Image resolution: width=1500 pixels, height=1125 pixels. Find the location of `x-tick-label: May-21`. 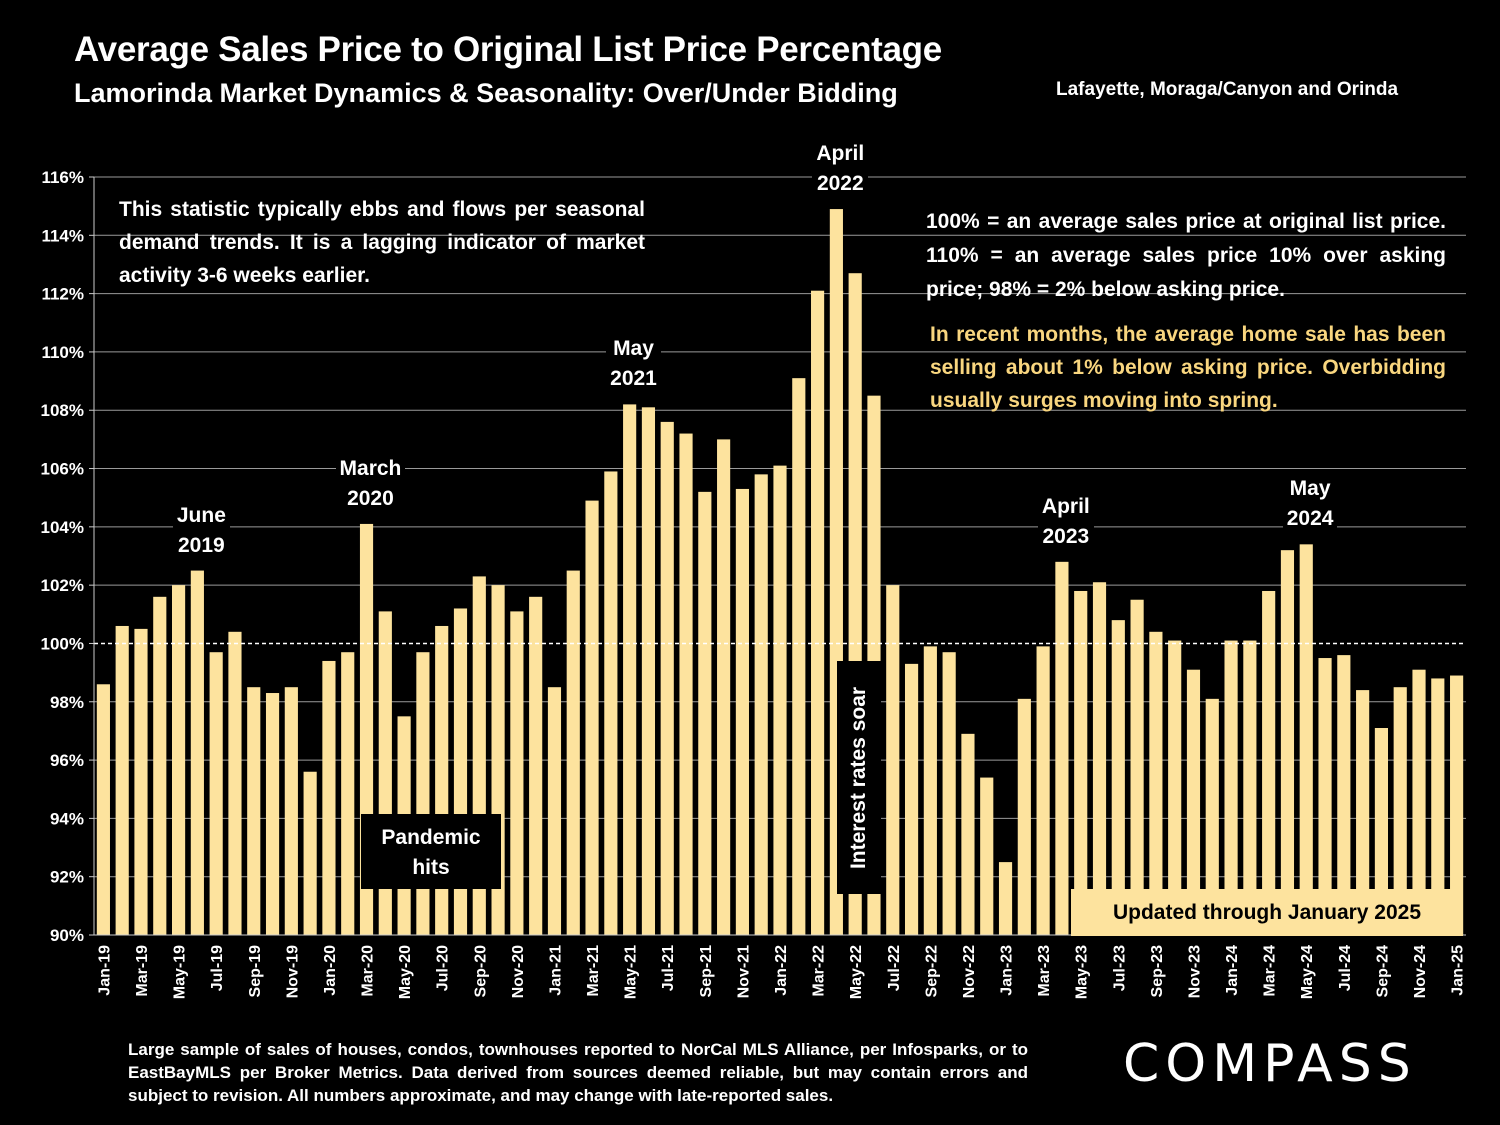

x-tick-label: May-21 is located at coordinates (631, 972).